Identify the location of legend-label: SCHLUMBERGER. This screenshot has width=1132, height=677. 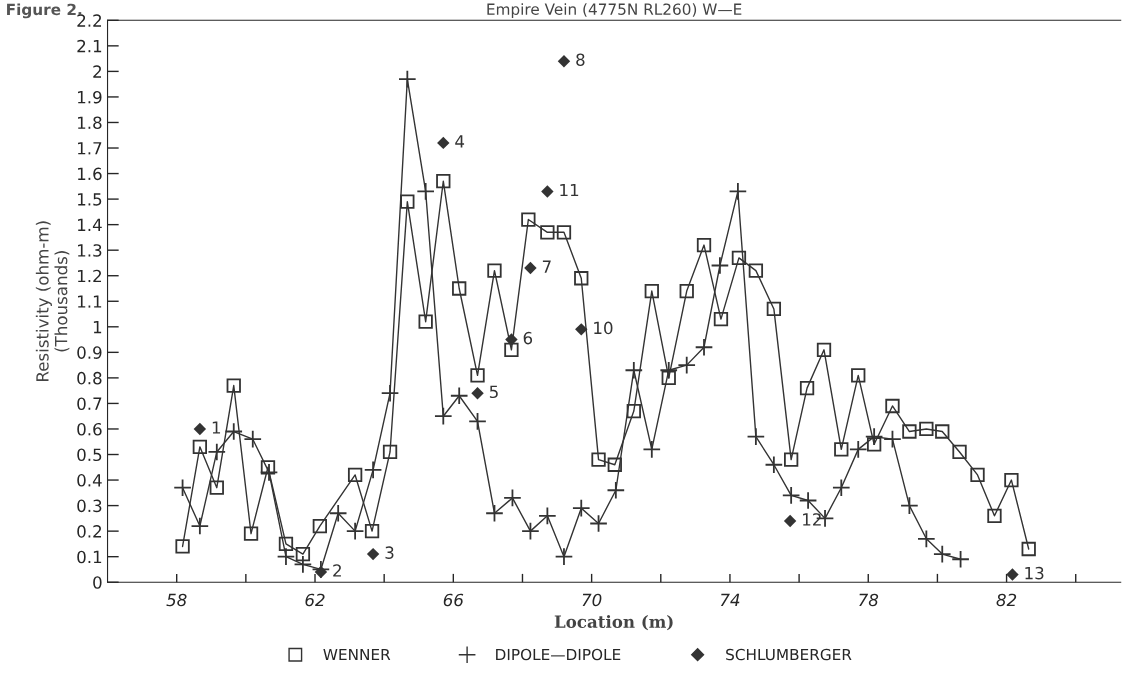
(789, 654).